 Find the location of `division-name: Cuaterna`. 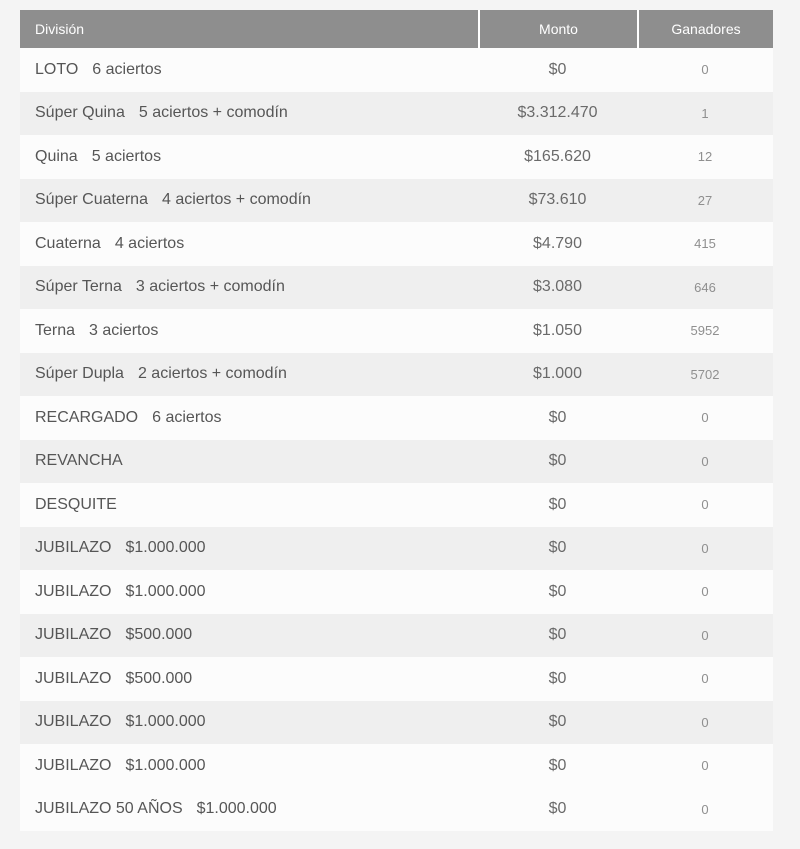

division-name: Cuaterna is located at coordinates (68, 243).